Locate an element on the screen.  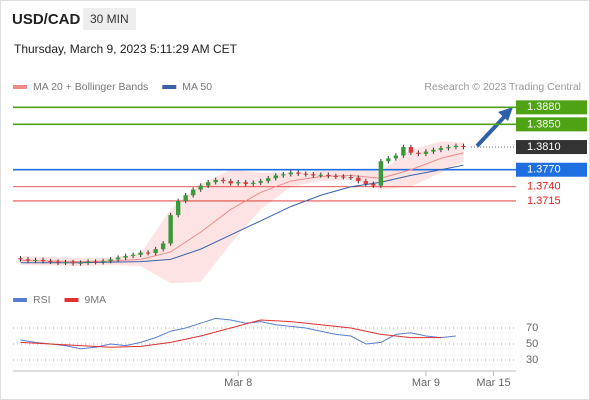
x-tick-label: Mar 8 is located at coordinates (238, 383).